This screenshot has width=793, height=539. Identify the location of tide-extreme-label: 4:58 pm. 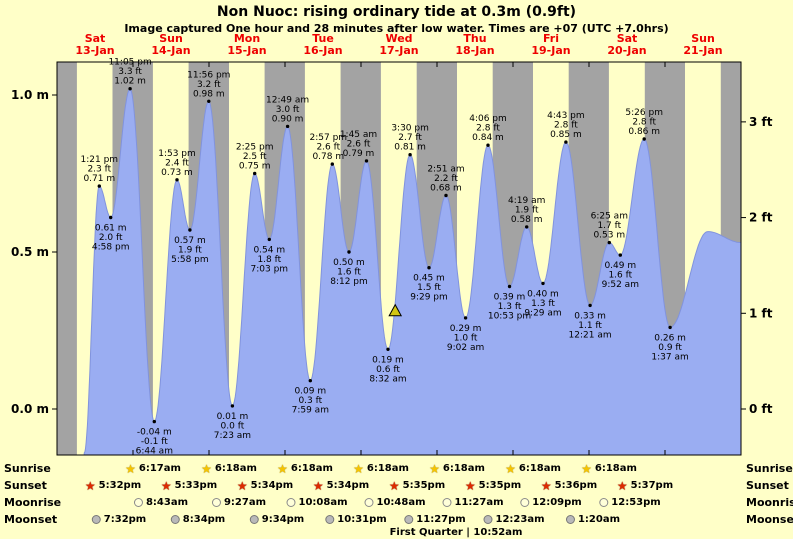
(111, 248).